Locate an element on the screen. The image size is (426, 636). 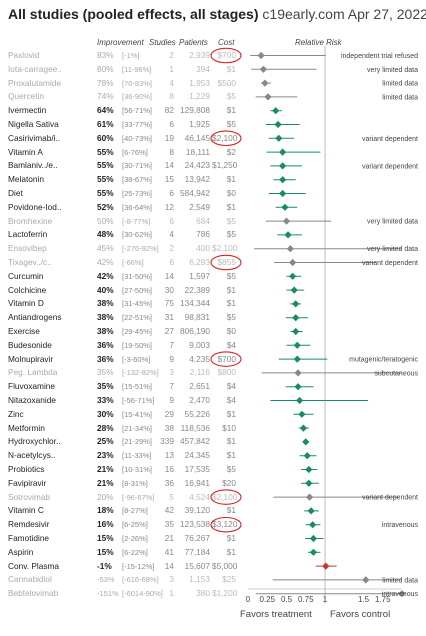
patients-count: 380 is located at coordinates (203, 593).